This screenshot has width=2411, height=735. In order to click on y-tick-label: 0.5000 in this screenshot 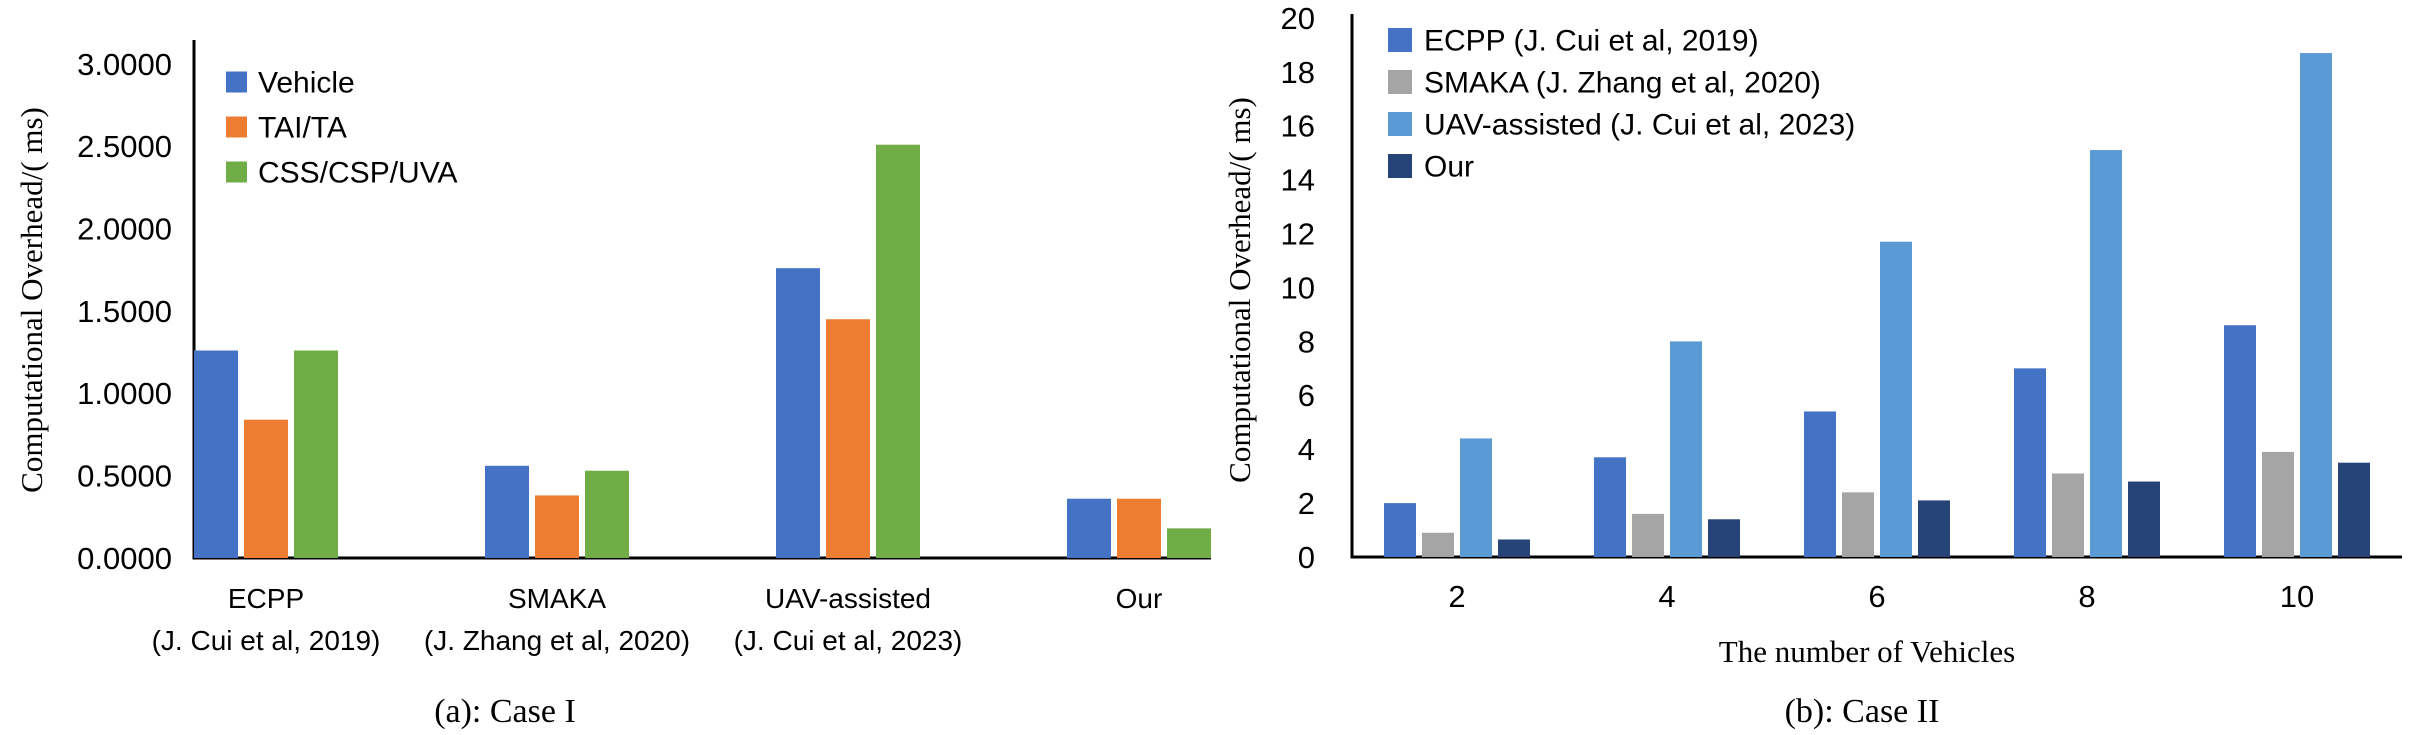, I will do `click(124, 476)`.